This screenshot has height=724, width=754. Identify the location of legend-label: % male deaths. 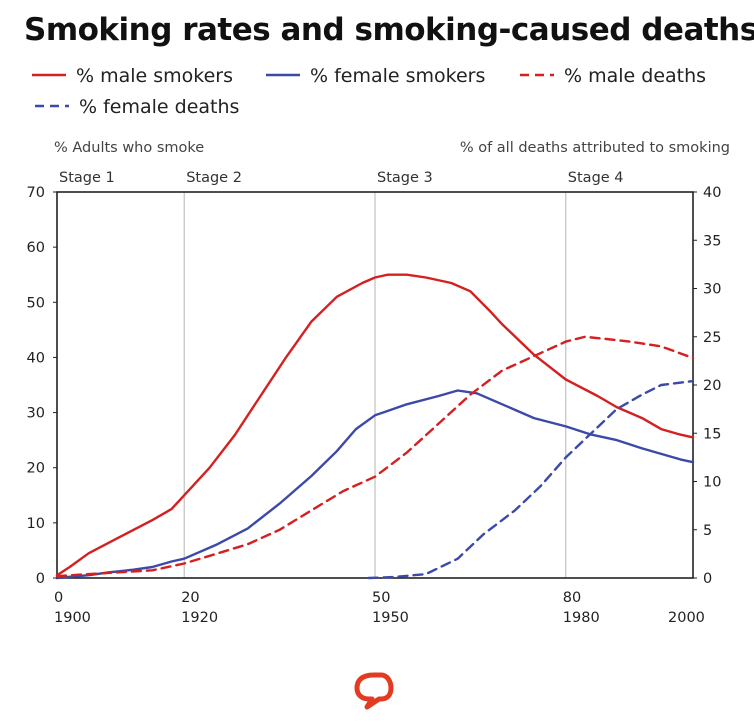
(635, 76).